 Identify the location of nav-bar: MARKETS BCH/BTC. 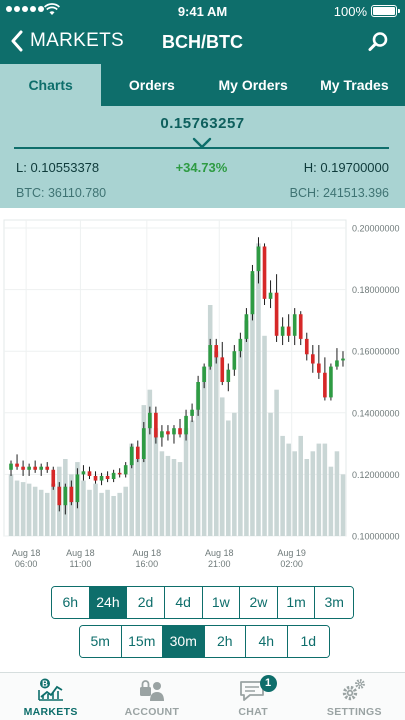
(202, 43).